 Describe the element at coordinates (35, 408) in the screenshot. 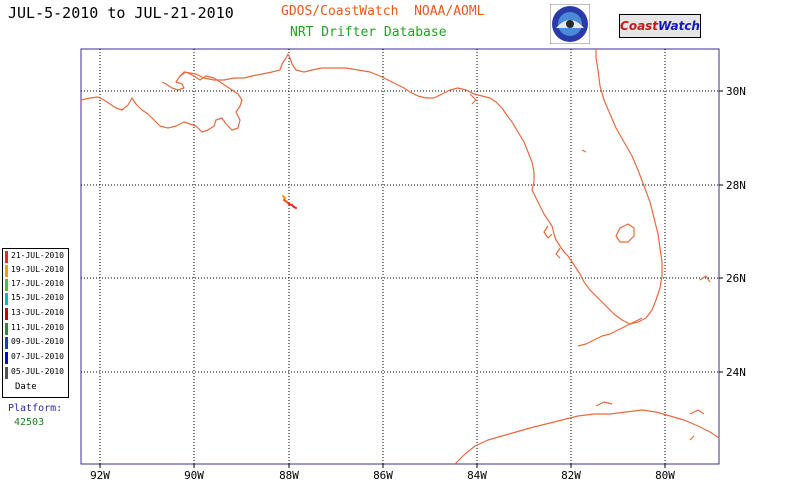

I see `platform-label: Platform:` at that location.